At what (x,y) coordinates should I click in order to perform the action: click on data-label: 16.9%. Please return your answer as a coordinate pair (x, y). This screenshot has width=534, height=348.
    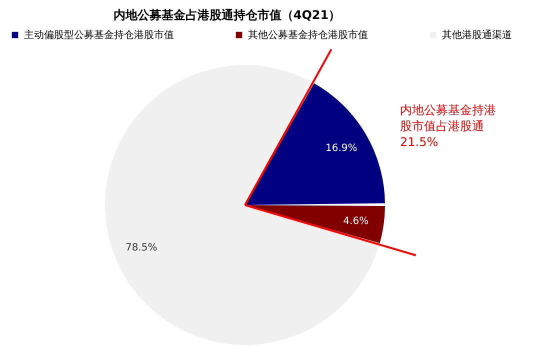
    Looking at the image, I should click on (342, 148).